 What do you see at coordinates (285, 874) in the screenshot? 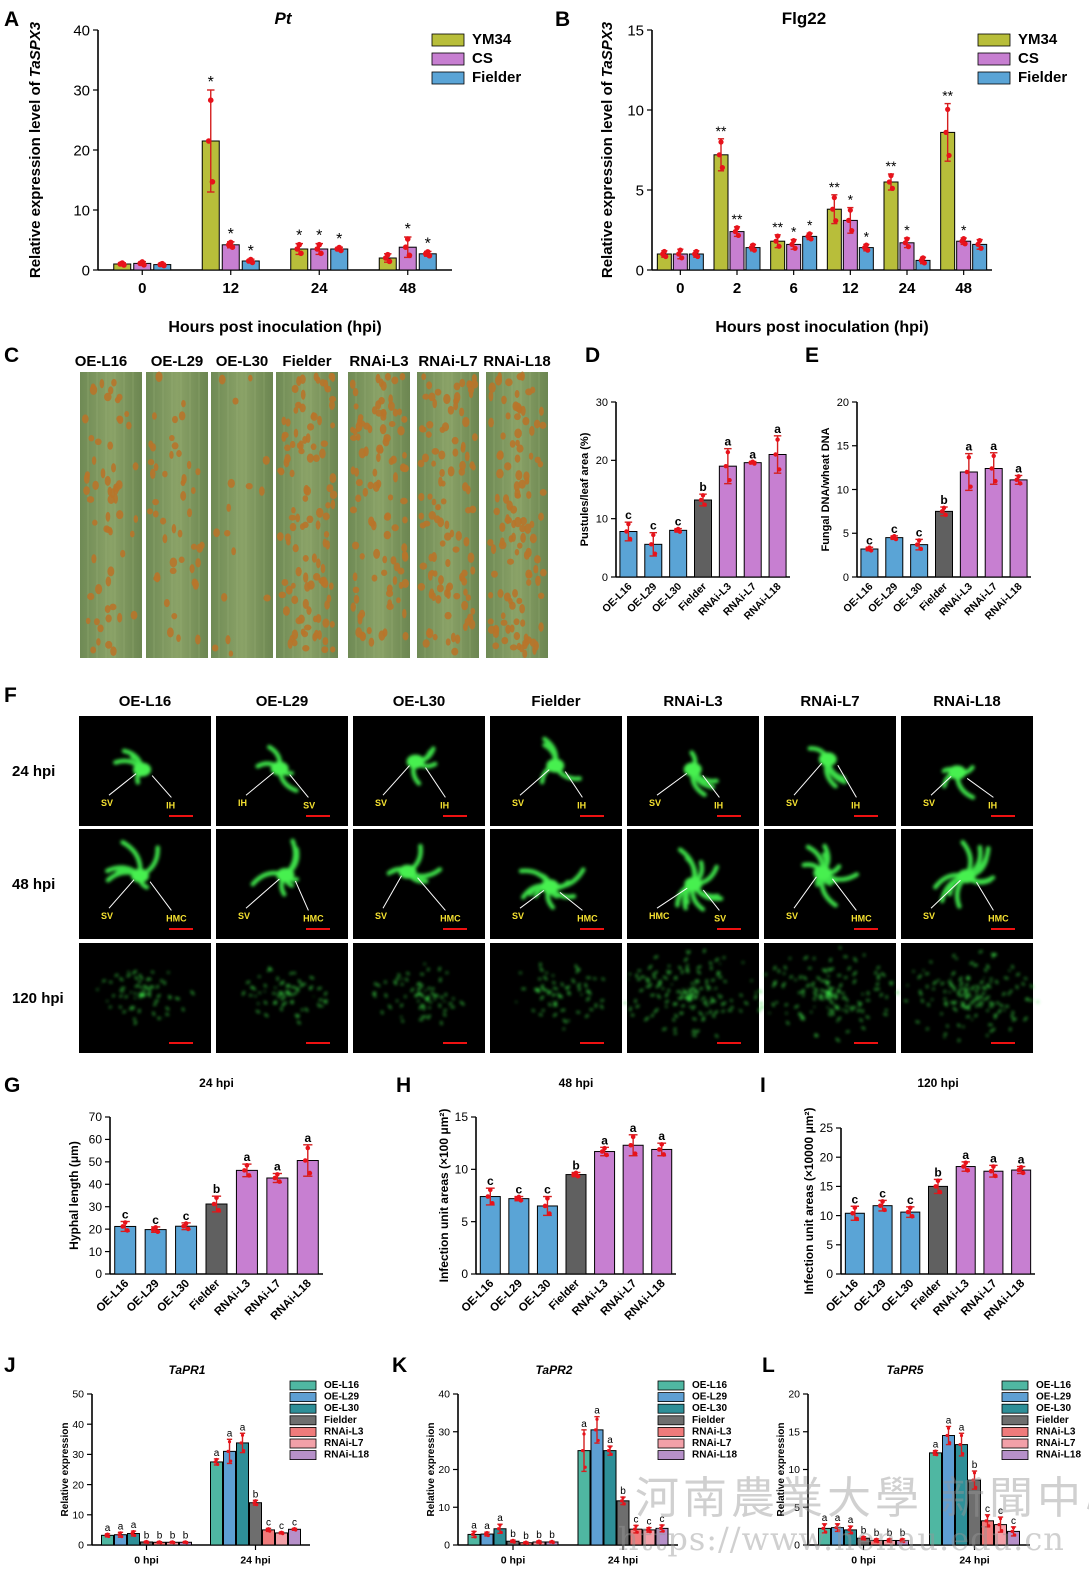
I see `vesicle` at bounding box center [285, 874].